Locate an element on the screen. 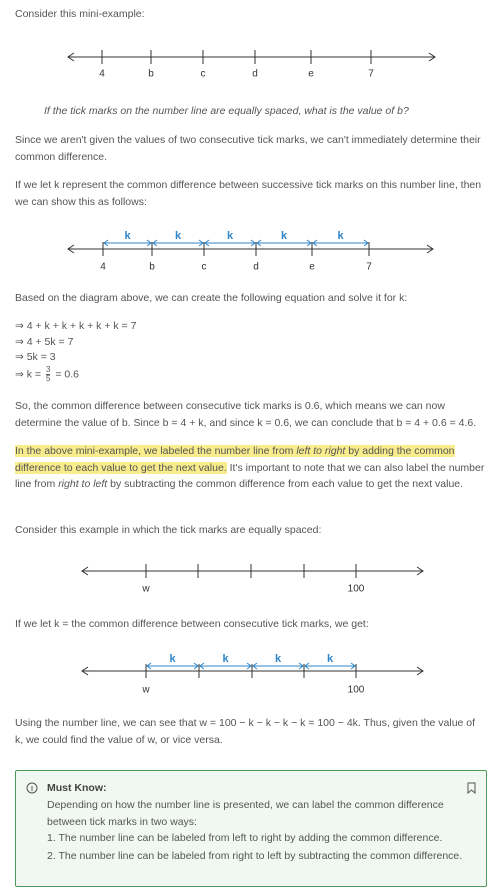 The image size is (496, 892). emphasis: right to left is located at coordinates (83, 484).